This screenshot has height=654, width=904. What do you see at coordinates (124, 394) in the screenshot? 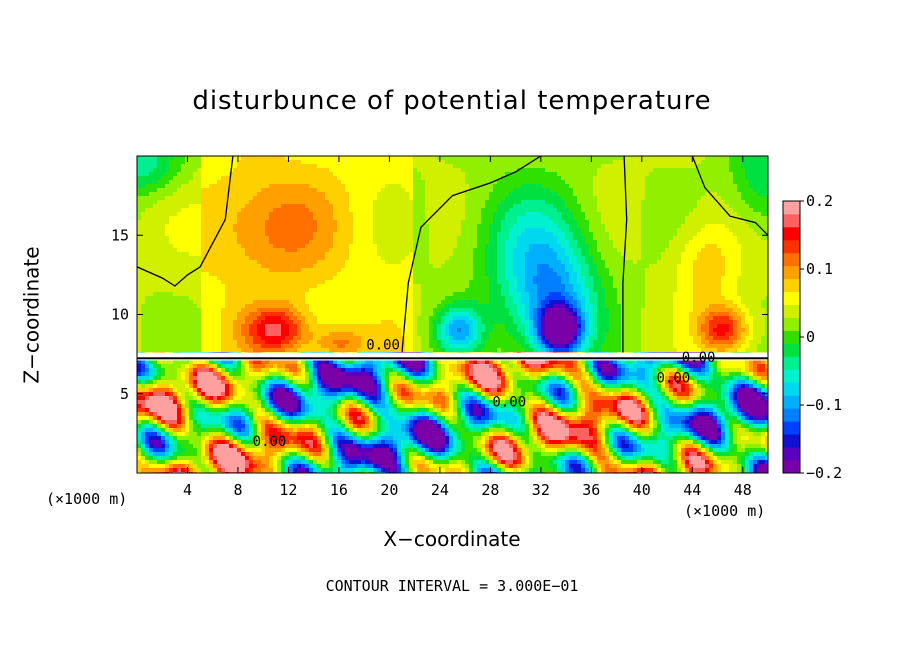
I see `y-tick-label: 5` at bounding box center [124, 394].